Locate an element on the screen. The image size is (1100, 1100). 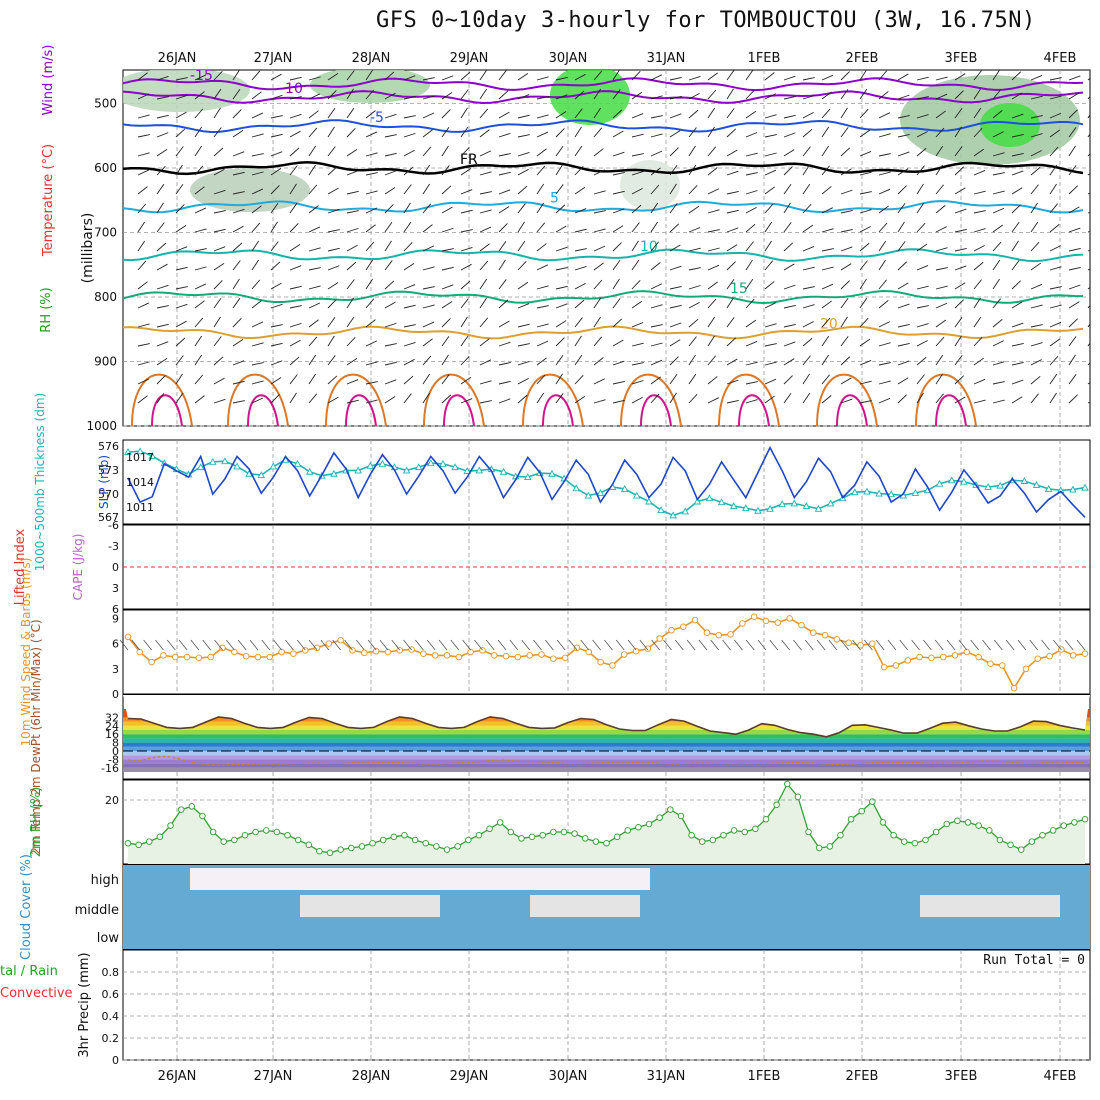
dewpoint-line is located at coordinates (606, 760).